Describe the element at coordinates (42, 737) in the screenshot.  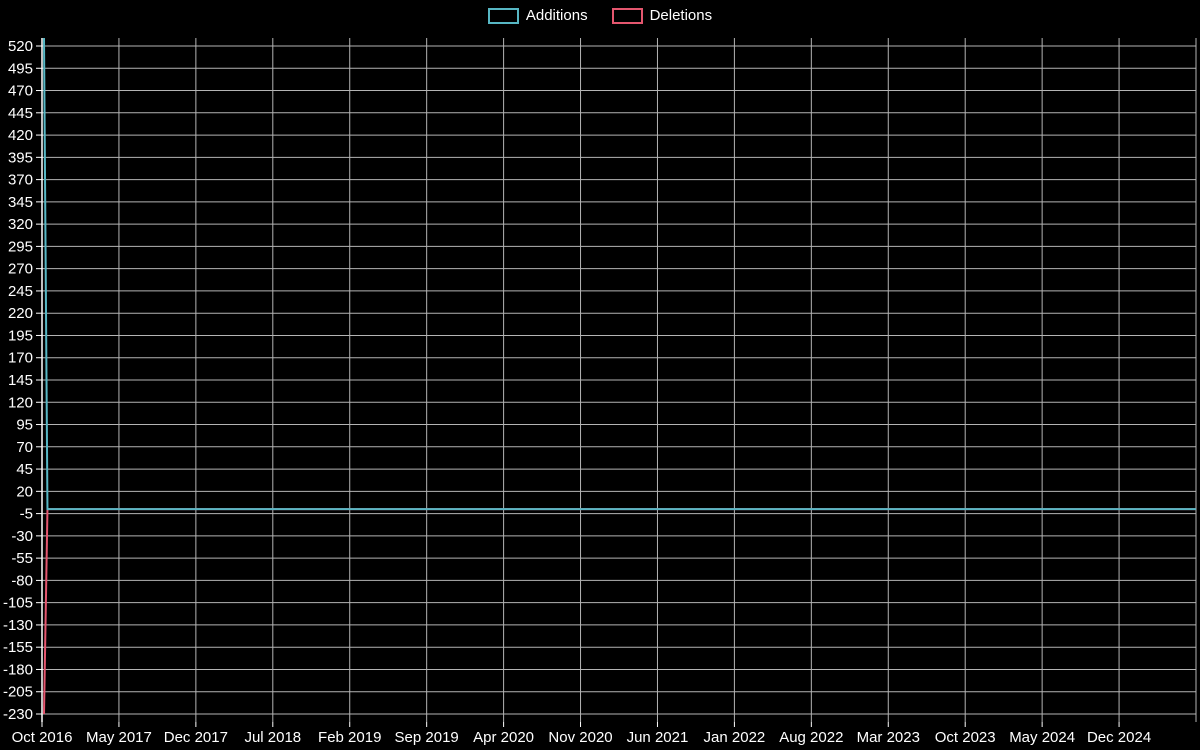
I see `x-tick-label: Oct 2016` at that location.